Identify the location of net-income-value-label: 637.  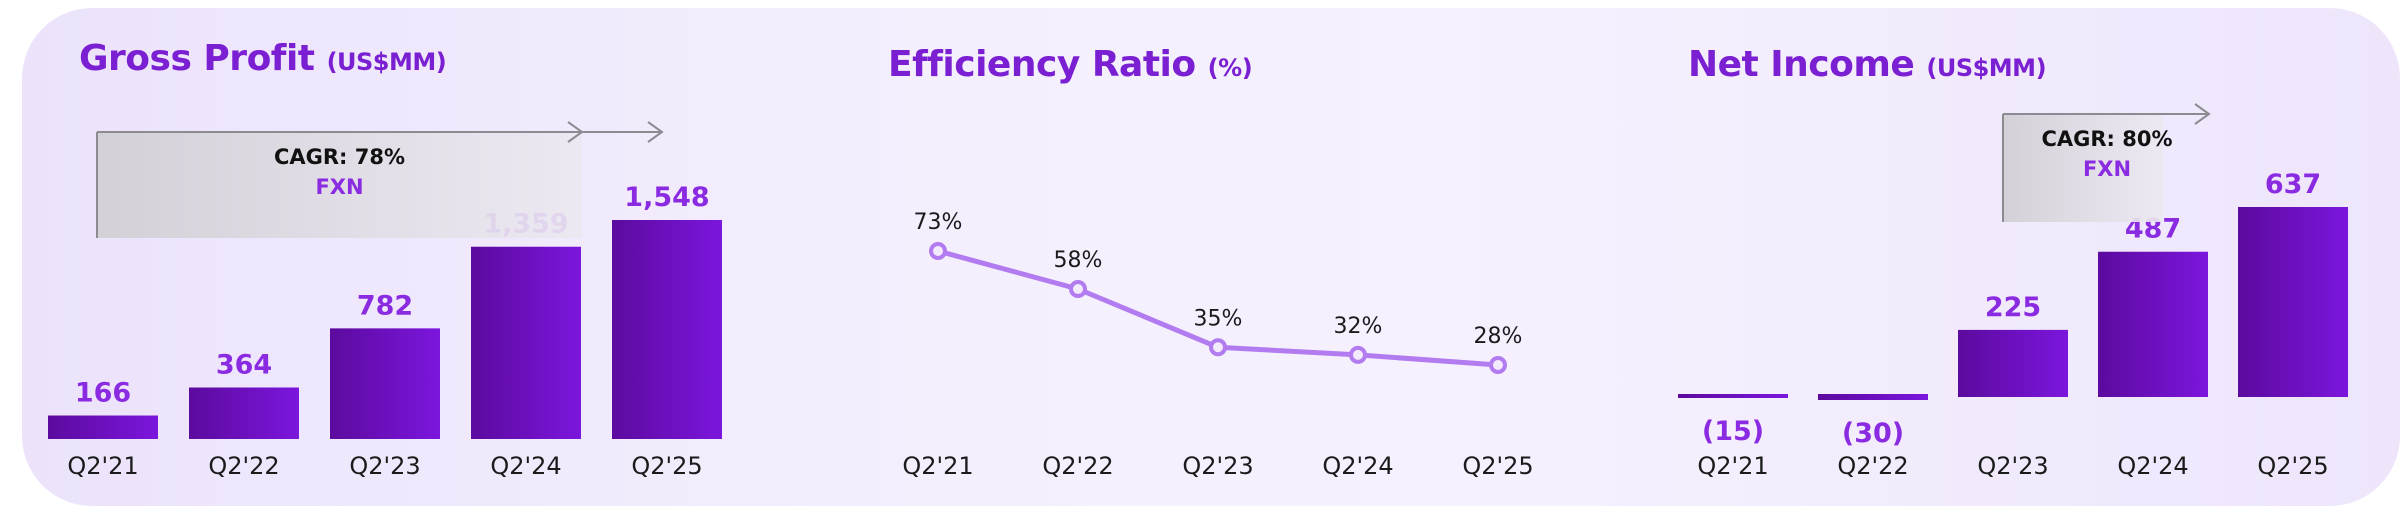
(2293, 184).